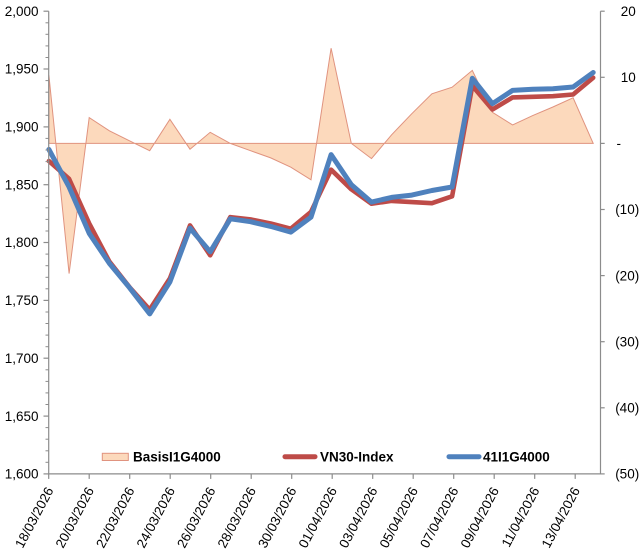 The image size is (644, 557). I want to click on svg-text: (50), so click(627, 474).